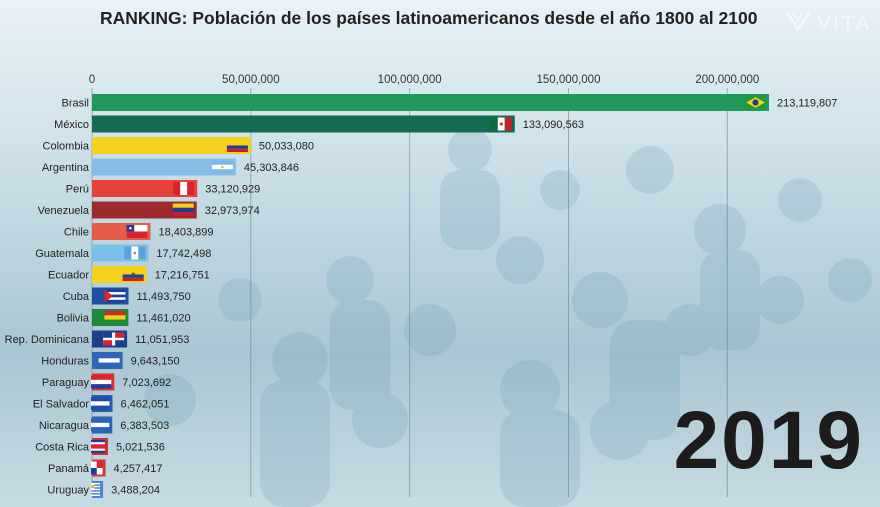 The image size is (880, 507). I want to click on value-label: 32,973,974, so click(232, 211).